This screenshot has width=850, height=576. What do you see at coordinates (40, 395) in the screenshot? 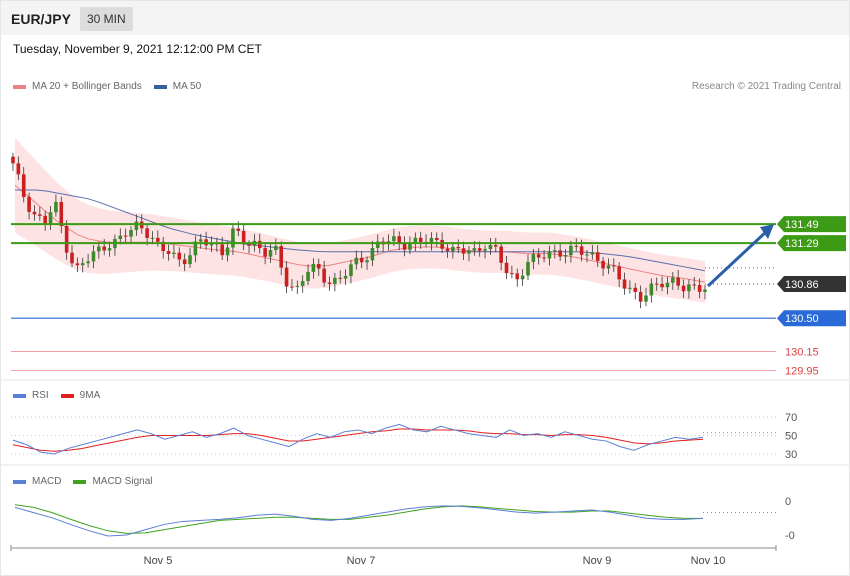
I see `rsi-legend-label: RSI` at bounding box center [40, 395].